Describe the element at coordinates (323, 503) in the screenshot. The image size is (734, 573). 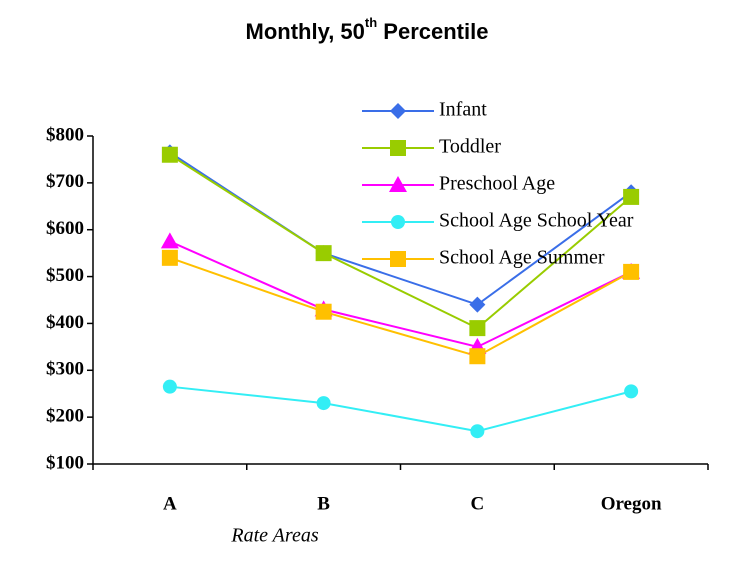
I see `x-tick-label: B` at that location.